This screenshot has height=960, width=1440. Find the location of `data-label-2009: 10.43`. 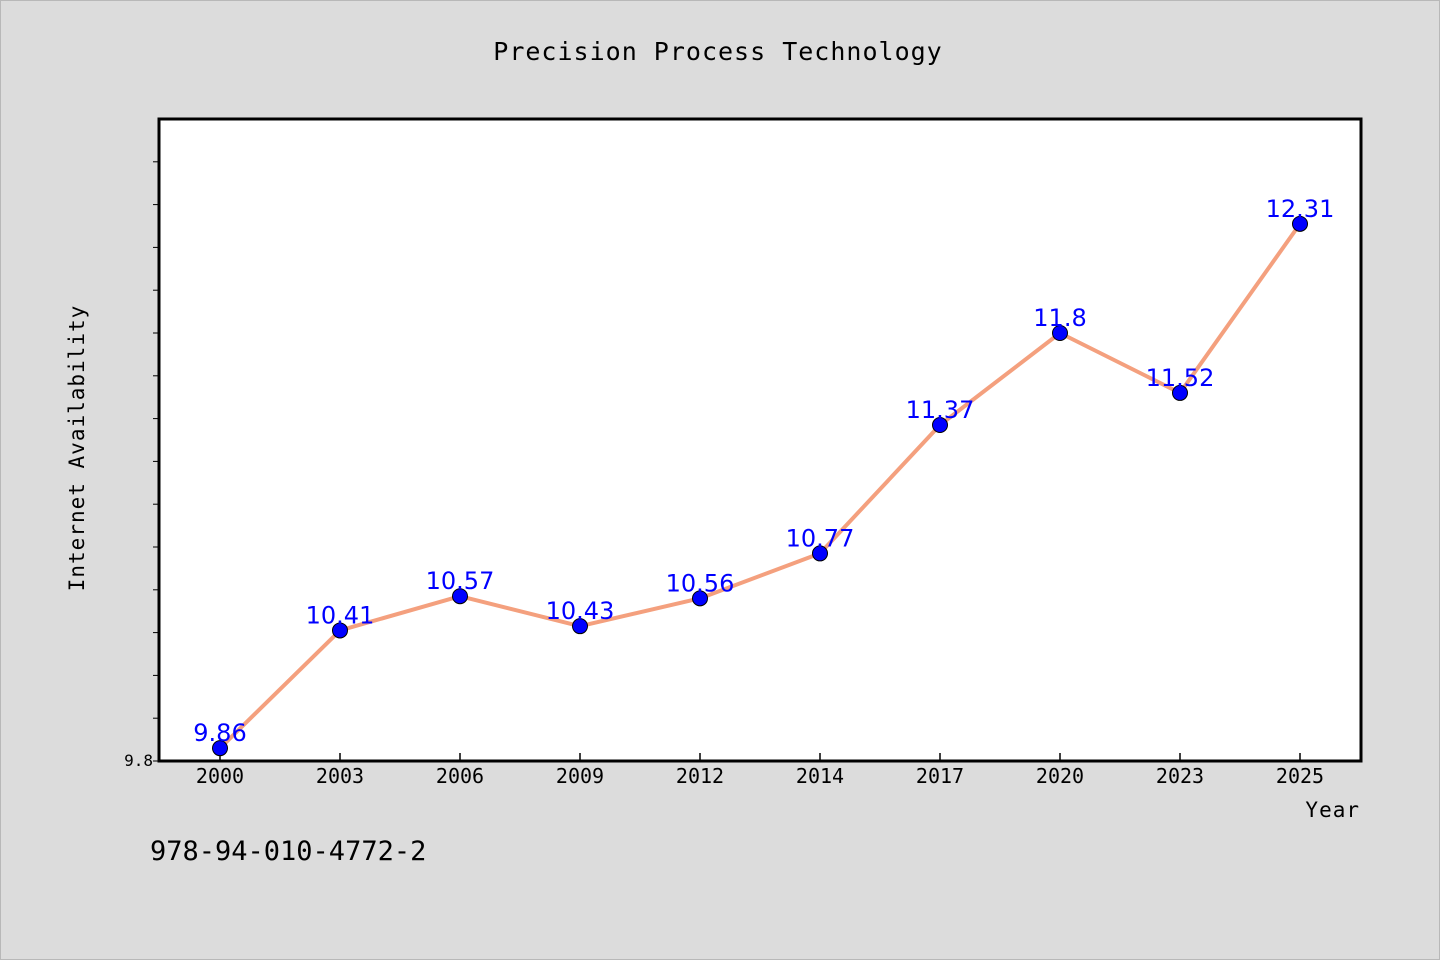

data-label-2009: 10.43 is located at coordinates (580, 611).